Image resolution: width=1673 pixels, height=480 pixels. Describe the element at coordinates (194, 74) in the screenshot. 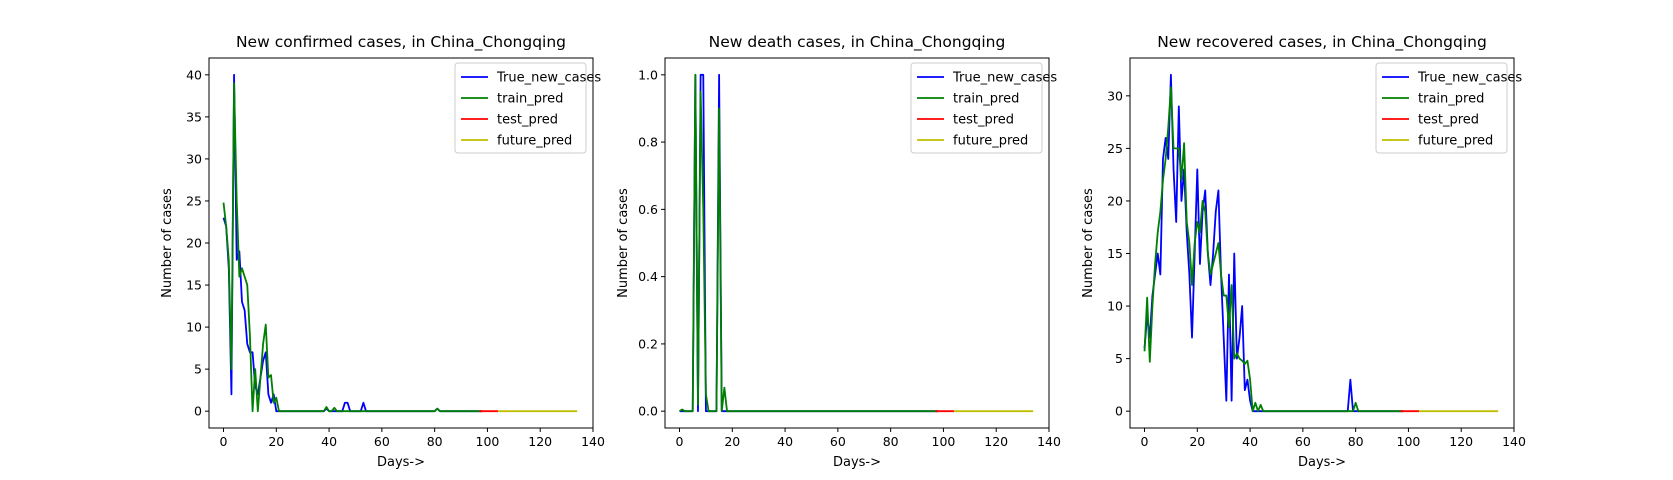

I see `y-tick-label: 40` at that location.